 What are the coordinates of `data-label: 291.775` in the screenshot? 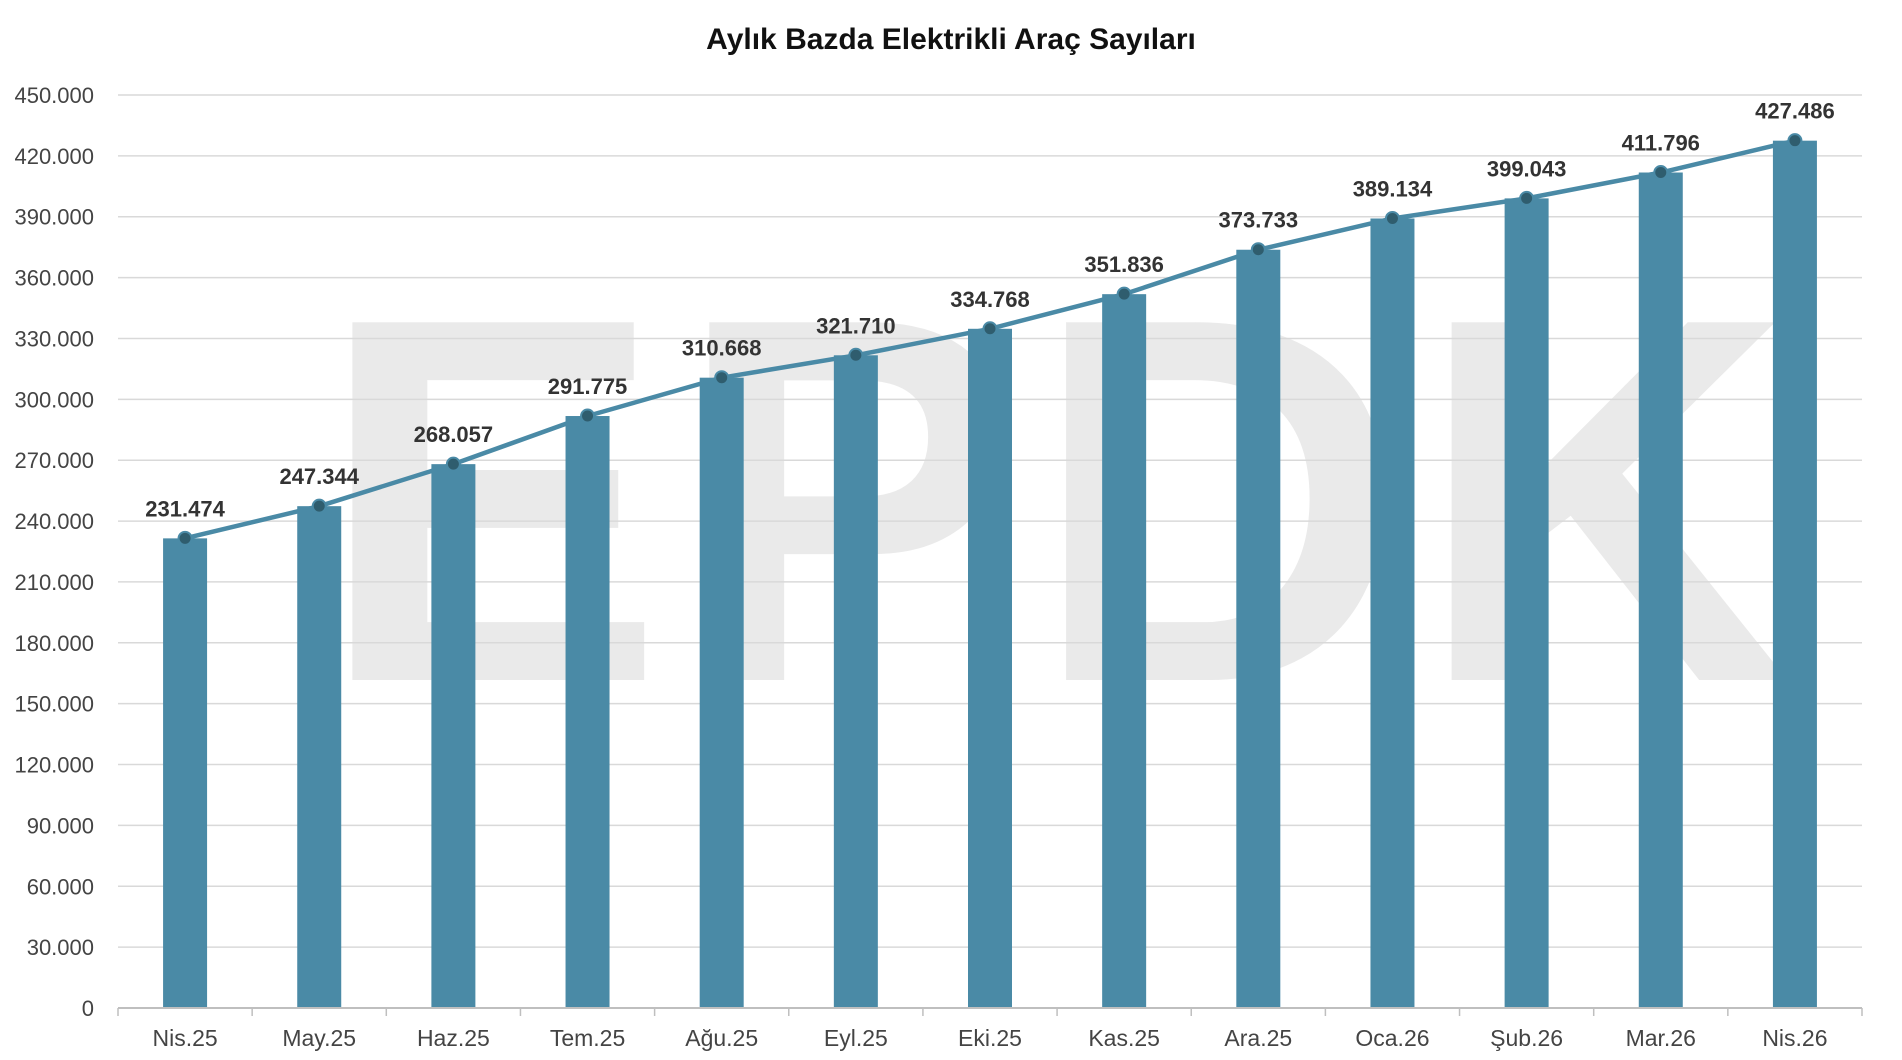 It's located at (588, 386).